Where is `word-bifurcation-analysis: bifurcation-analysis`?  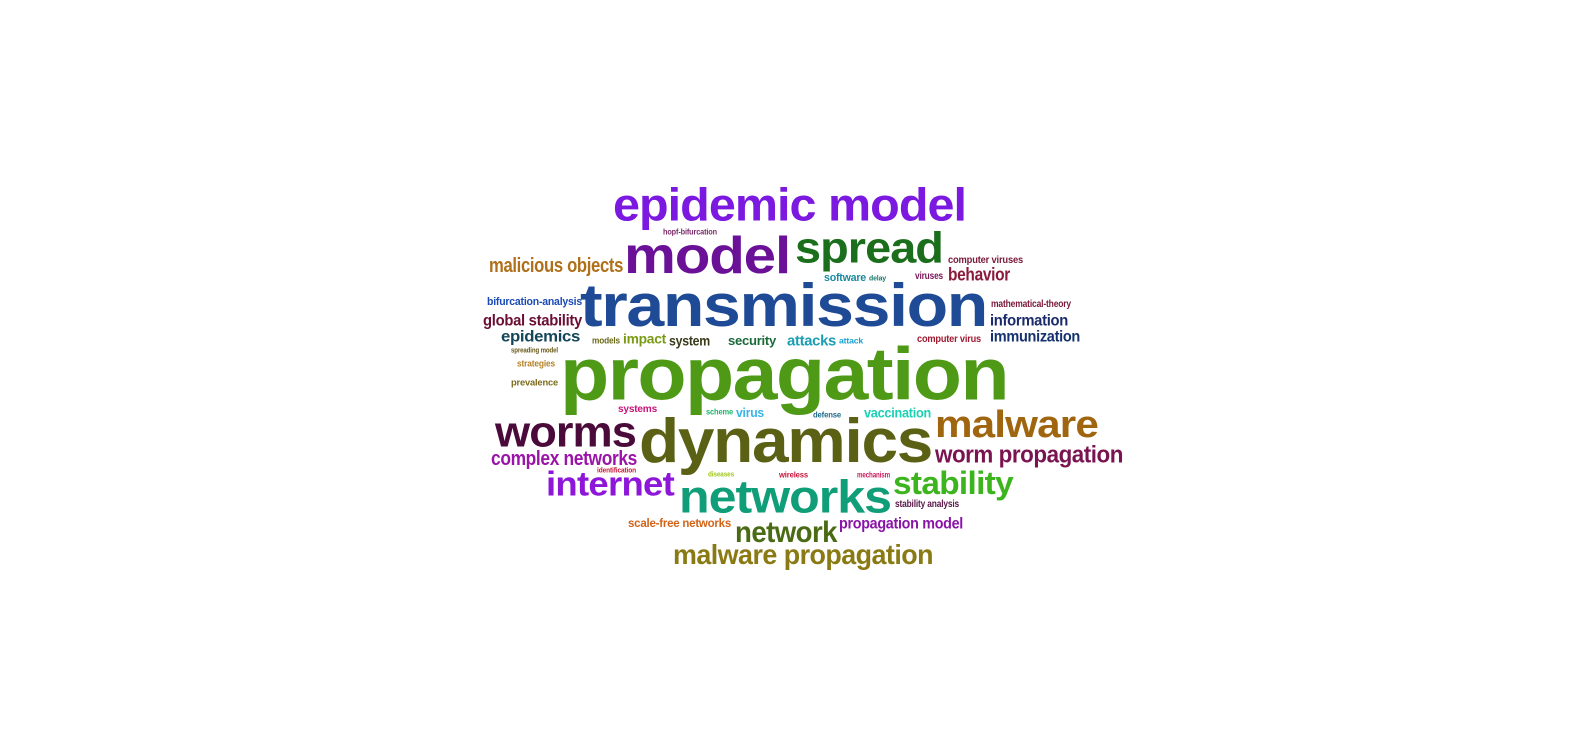
word-bifurcation-analysis: bifurcation-analysis is located at coordinates (534, 301).